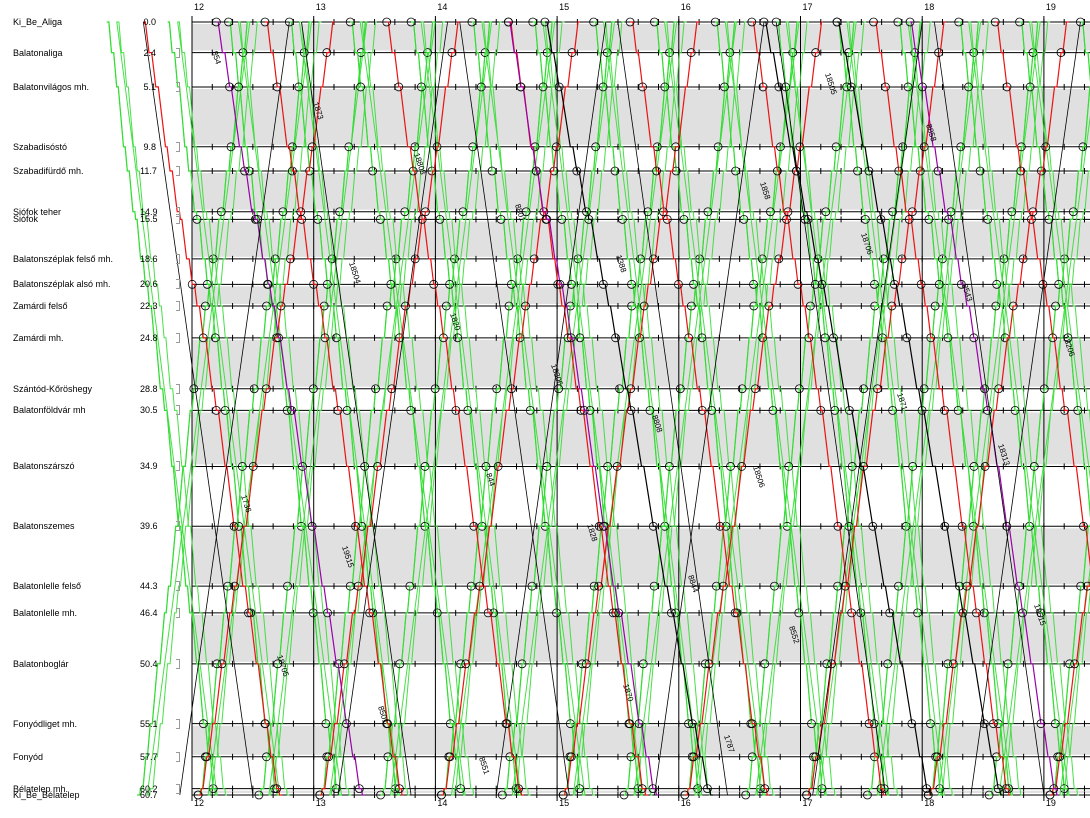 This screenshot has width=1090, height=818. What do you see at coordinates (46, 795) in the screenshot?
I see `station-name: Ki_Be_Bélatelep` at bounding box center [46, 795].